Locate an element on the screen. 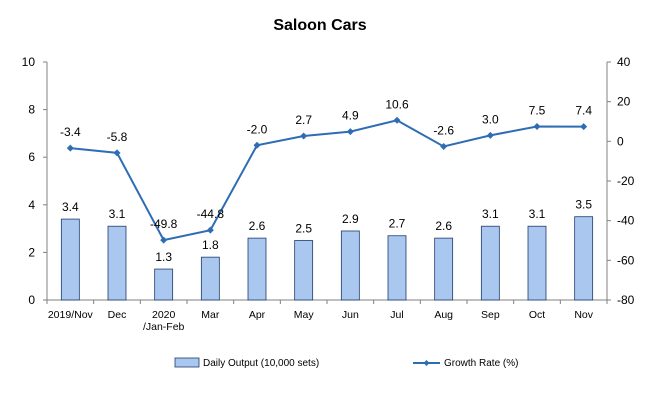 This screenshot has height=409, width=659. line-data-label: -44.8 is located at coordinates (211, 214).